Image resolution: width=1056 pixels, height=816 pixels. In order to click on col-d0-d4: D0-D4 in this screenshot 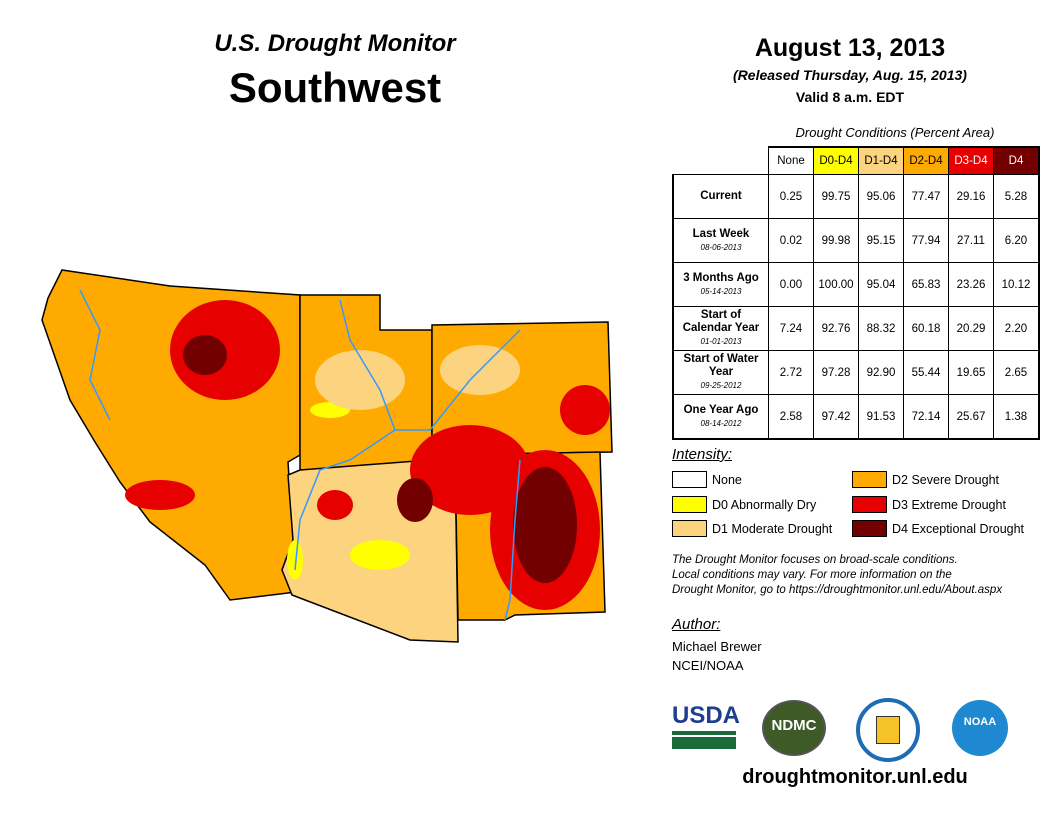, I will do `click(836, 160)`.